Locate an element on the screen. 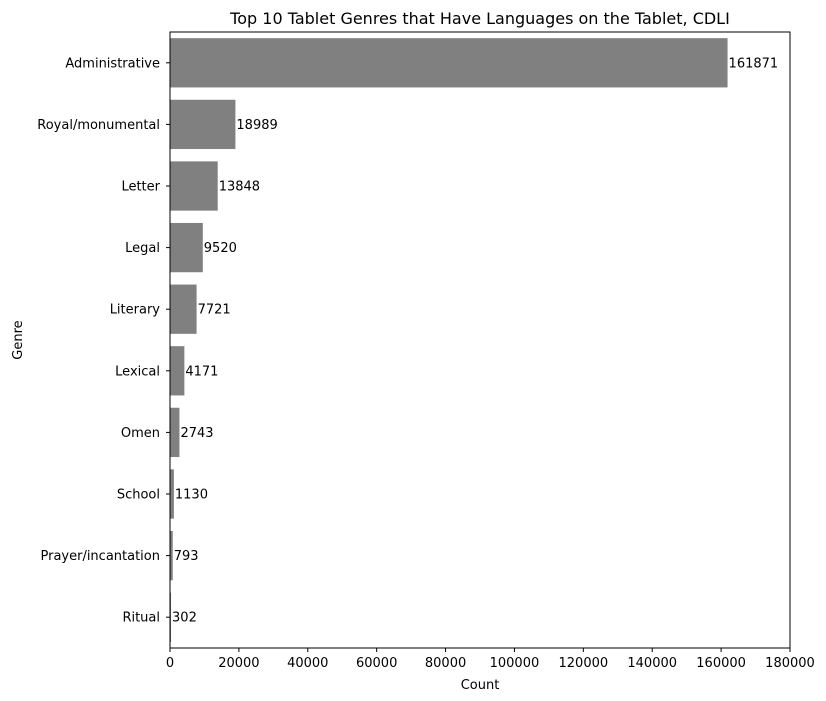  y-tick-label-omen: Omen is located at coordinates (140, 433).